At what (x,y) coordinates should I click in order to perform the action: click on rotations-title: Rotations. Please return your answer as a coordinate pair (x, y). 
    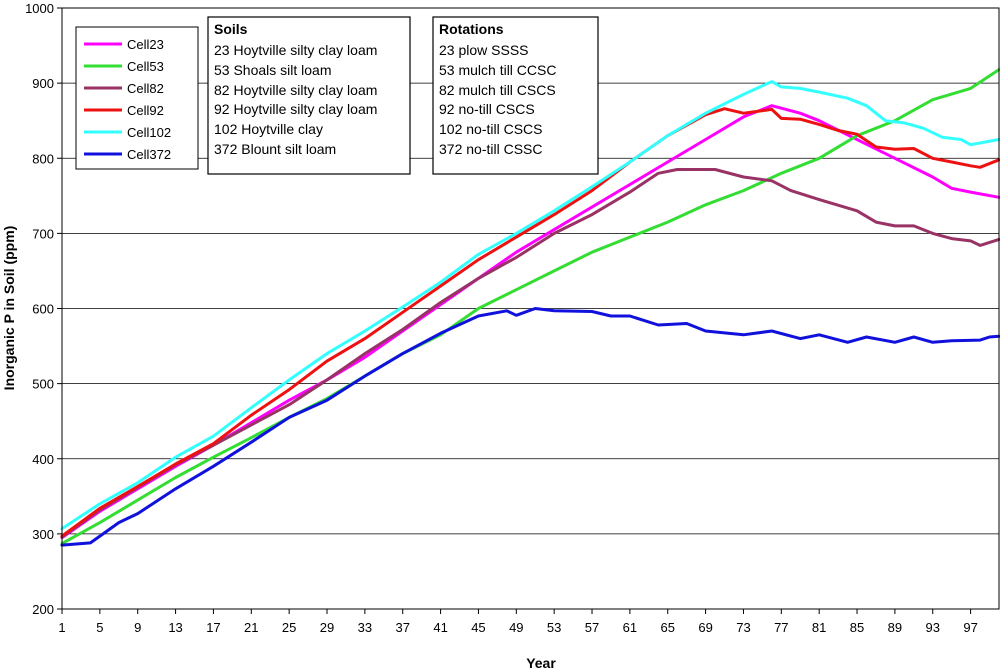
    Looking at the image, I should click on (471, 29).